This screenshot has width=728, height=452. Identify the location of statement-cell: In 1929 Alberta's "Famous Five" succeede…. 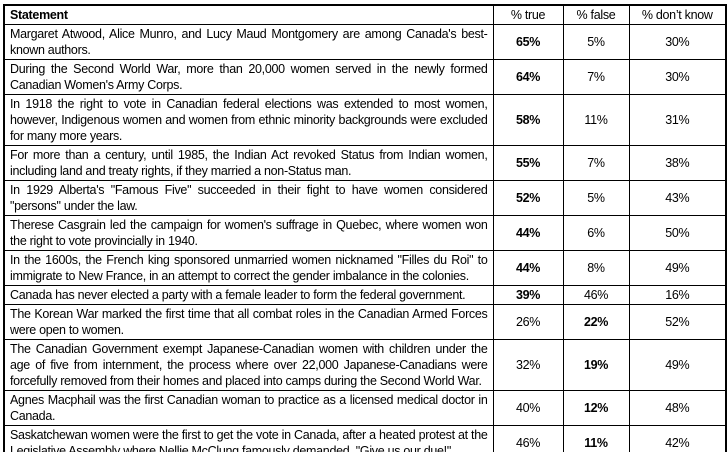
(248, 198).